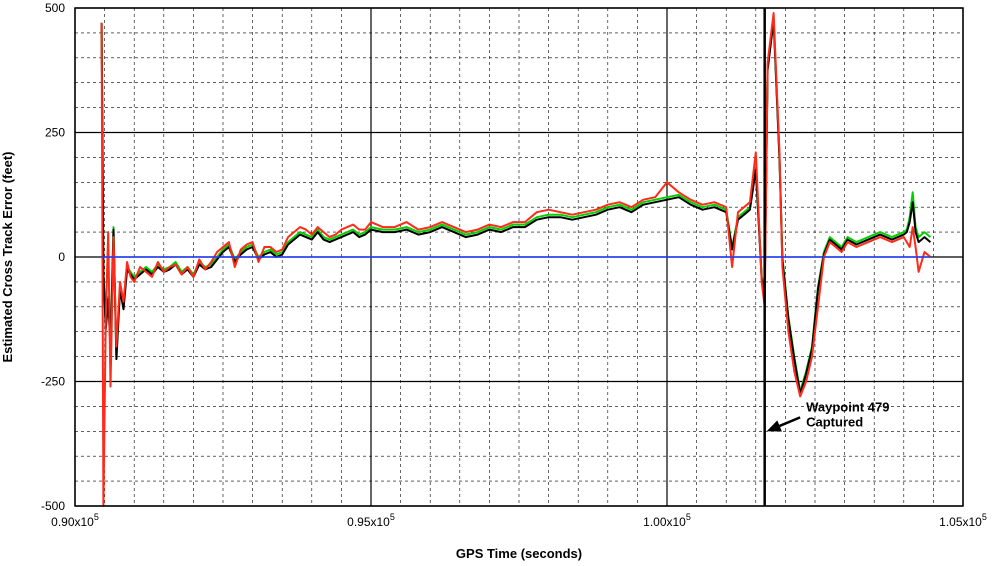 The width and height of the screenshot is (994, 566). Describe the element at coordinates (847, 406) in the screenshot. I see `annotation-text-line-1: Waypoint 479` at that location.